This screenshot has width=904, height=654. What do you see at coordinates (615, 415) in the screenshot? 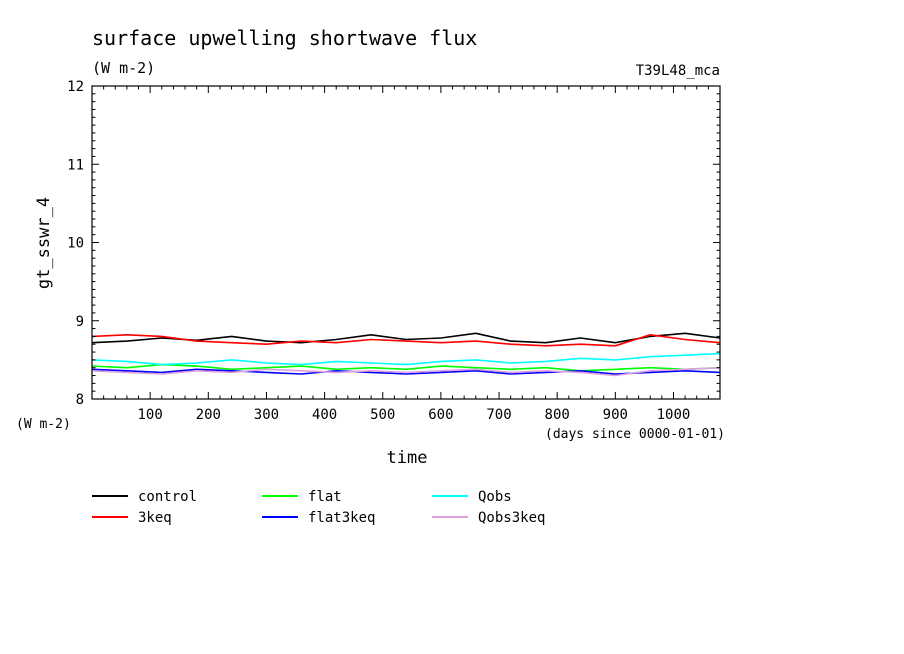
I see `x-tick-label: 900` at bounding box center [615, 415].